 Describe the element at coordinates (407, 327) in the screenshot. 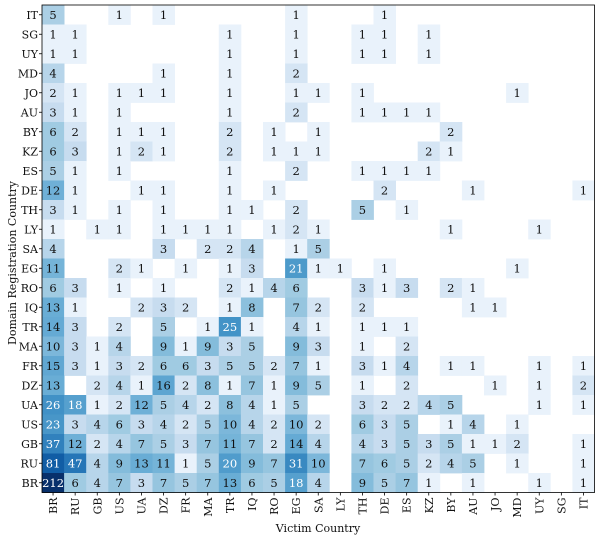

I see `cell-TR-ES` at that location.